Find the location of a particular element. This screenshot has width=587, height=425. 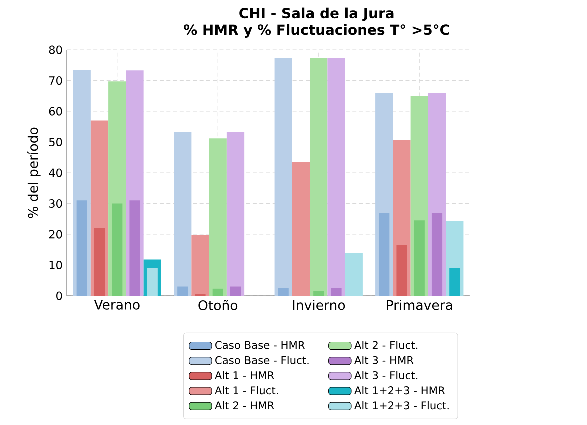

y-tick-label: 80 is located at coordinates (55, 50).